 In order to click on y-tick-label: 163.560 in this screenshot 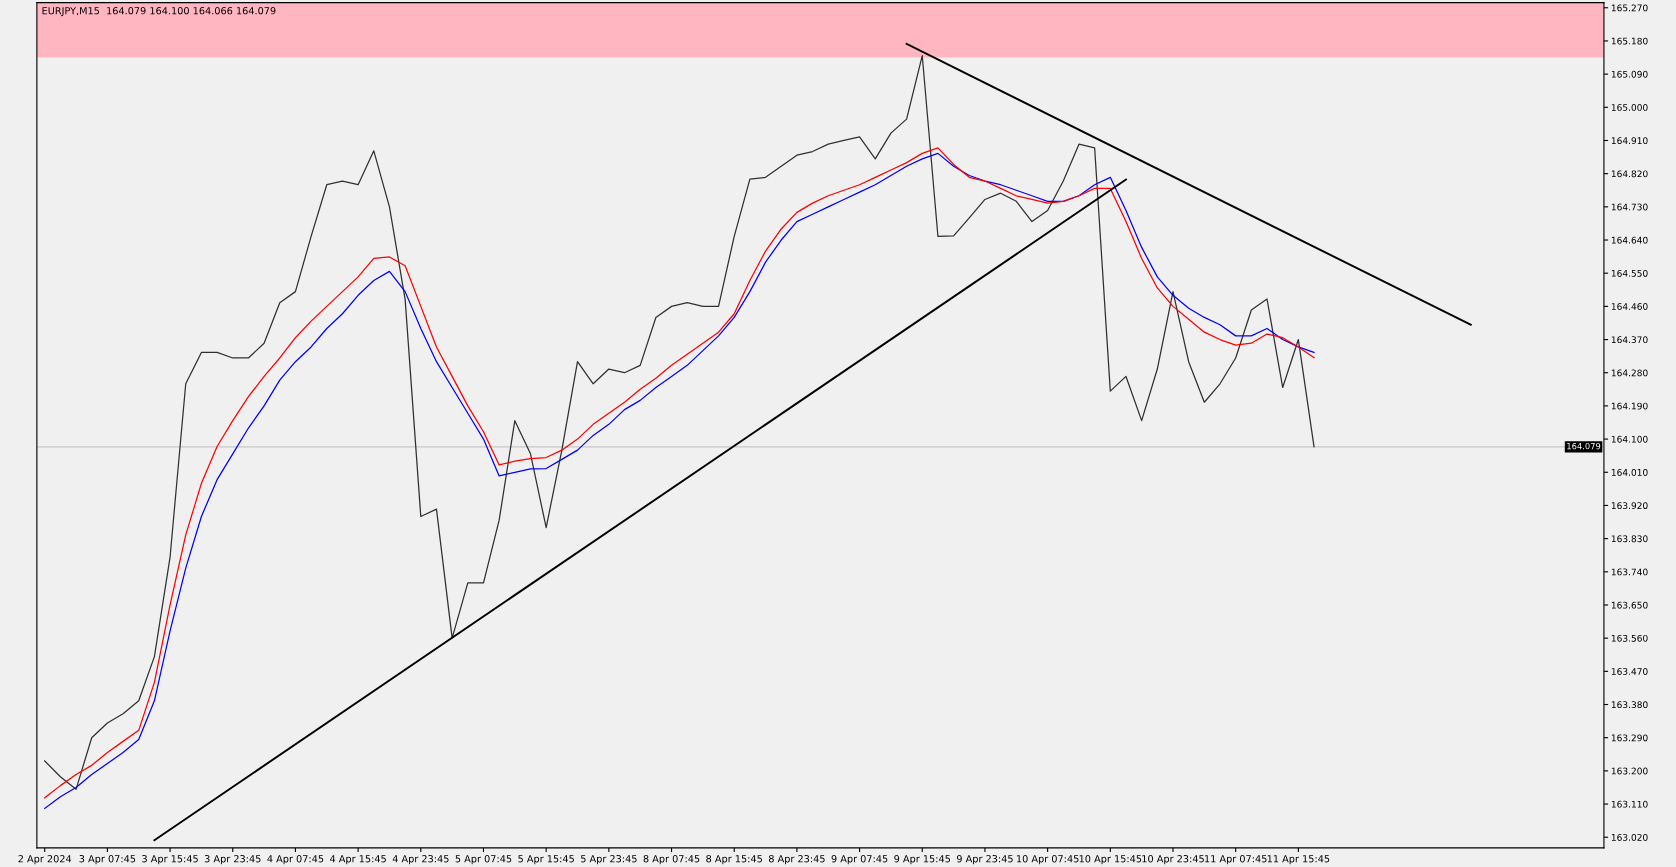, I will do `click(1629, 638)`.